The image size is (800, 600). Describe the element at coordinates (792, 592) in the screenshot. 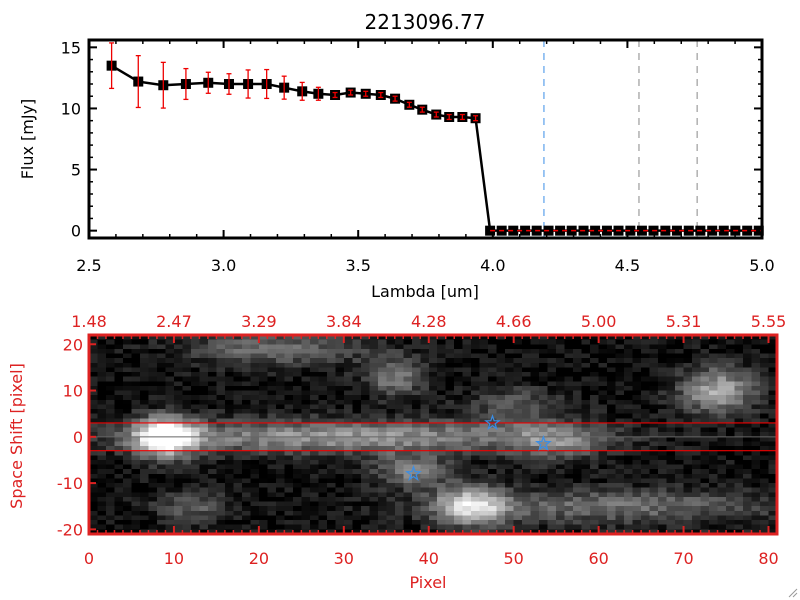

I see `resize-grip-icon` at that location.